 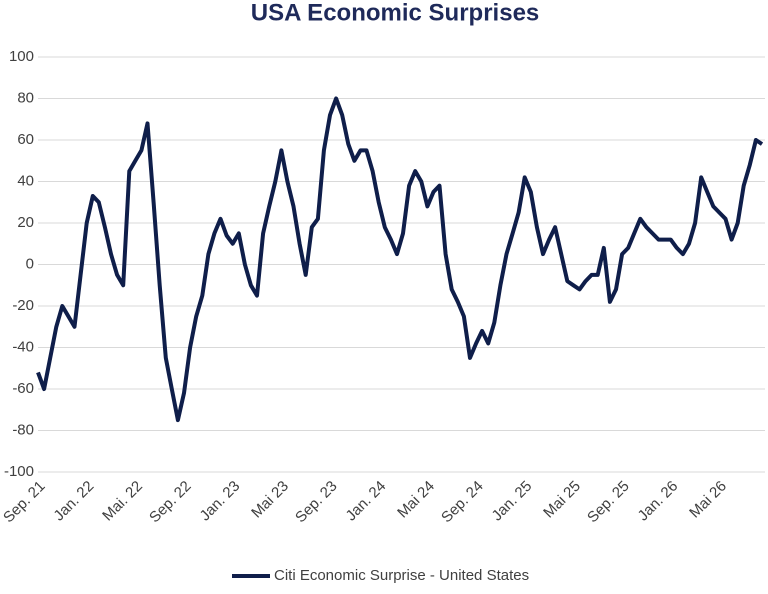 What do you see at coordinates (270, 500) in the screenshot?
I see `x-tick-label: Mai 23` at bounding box center [270, 500].